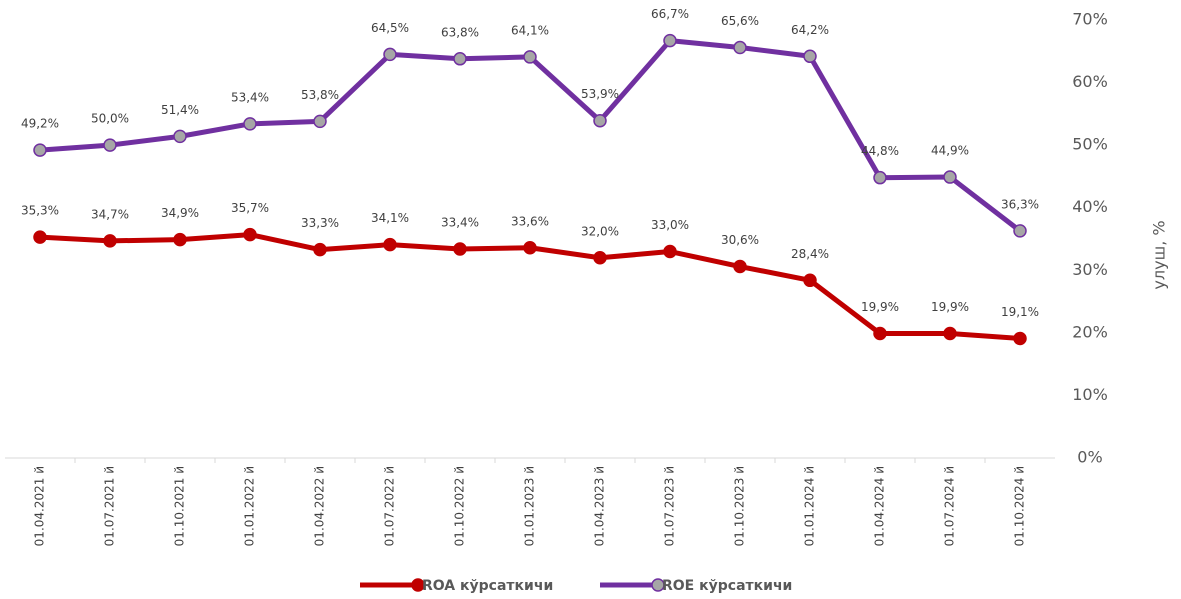 The width and height of the screenshot is (1181, 599). I want to click on x-tick-label: 01.04.2021 й, so click(40, 506).